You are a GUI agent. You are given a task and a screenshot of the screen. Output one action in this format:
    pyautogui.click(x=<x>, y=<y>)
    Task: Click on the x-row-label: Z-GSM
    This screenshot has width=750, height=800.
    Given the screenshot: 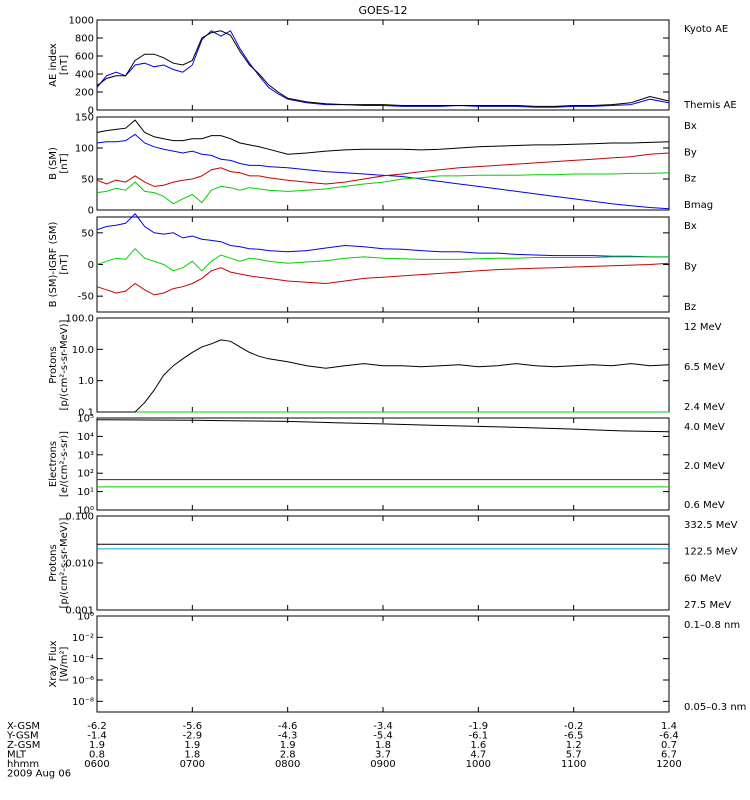 What is the action you would take?
    pyautogui.click(x=23, y=745)
    